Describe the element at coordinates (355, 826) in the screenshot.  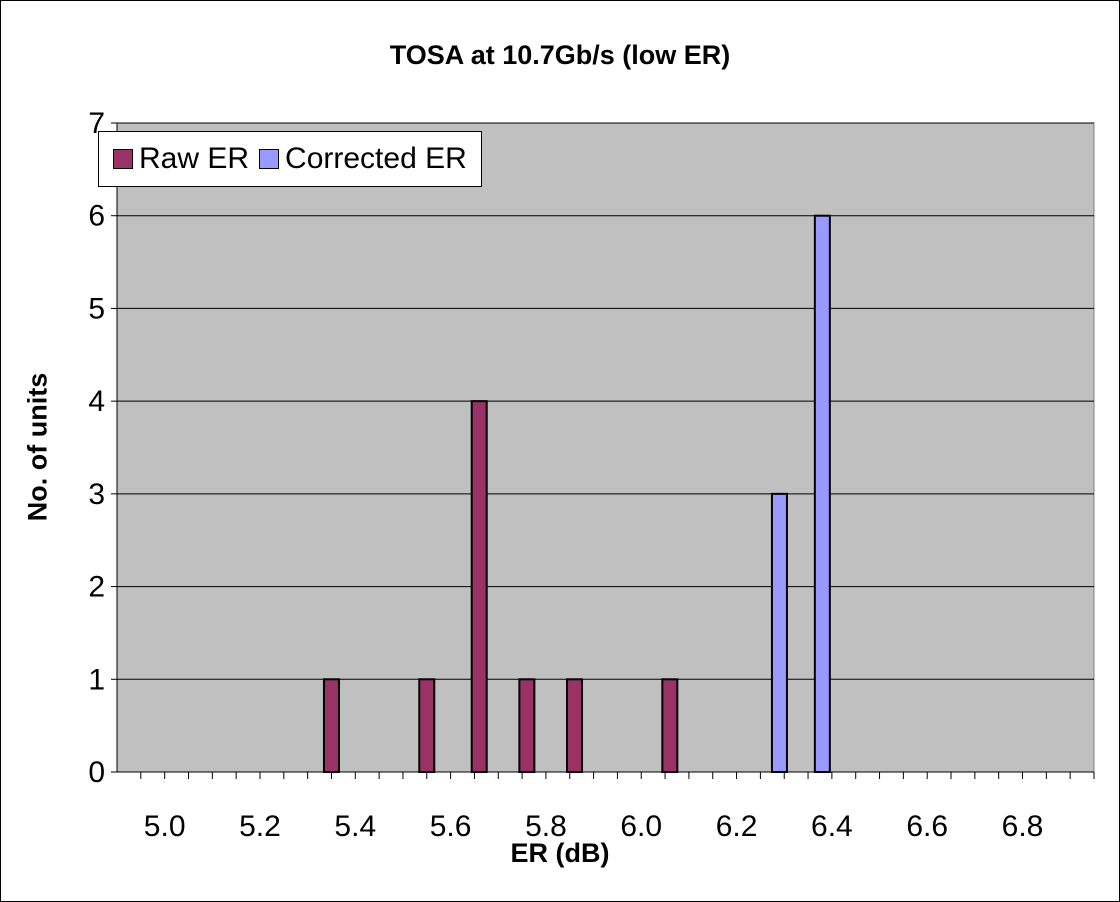
I see `x-tick-label: 5.4` at that location.